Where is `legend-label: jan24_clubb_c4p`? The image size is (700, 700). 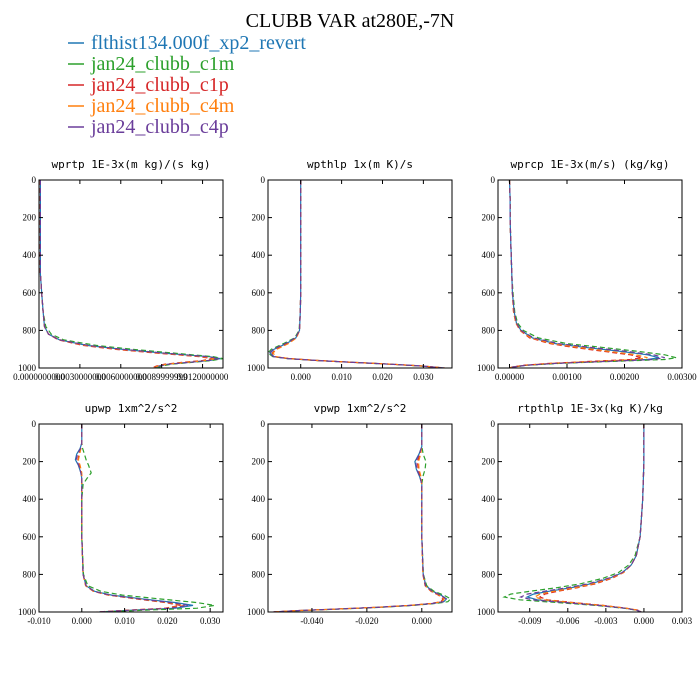 legend-label: jan24_clubb_c4p is located at coordinates (159, 127).